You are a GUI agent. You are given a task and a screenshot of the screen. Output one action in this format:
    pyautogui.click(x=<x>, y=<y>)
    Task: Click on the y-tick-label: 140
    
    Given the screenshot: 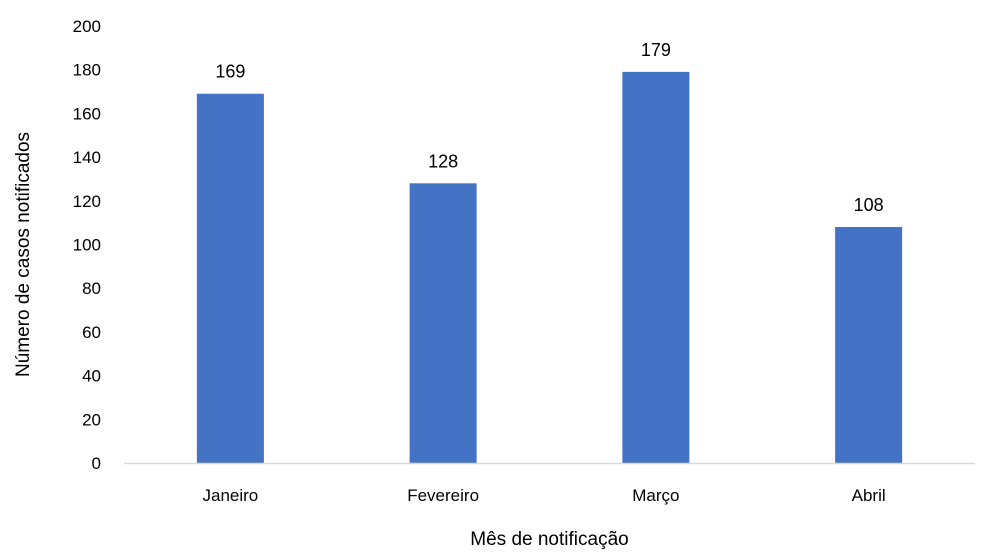 What is the action you would take?
    pyautogui.click(x=87, y=157)
    